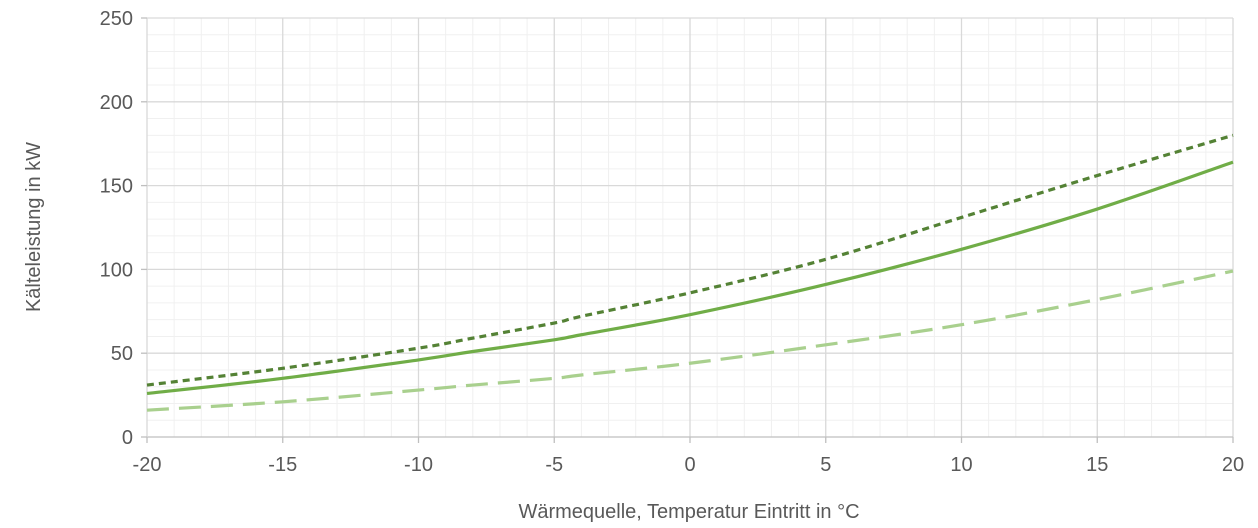 This screenshot has height=528, width=1258. Describe the element at coordinates (147, 465) in the screenshot. I see `x-tick-label: -20` at that location.